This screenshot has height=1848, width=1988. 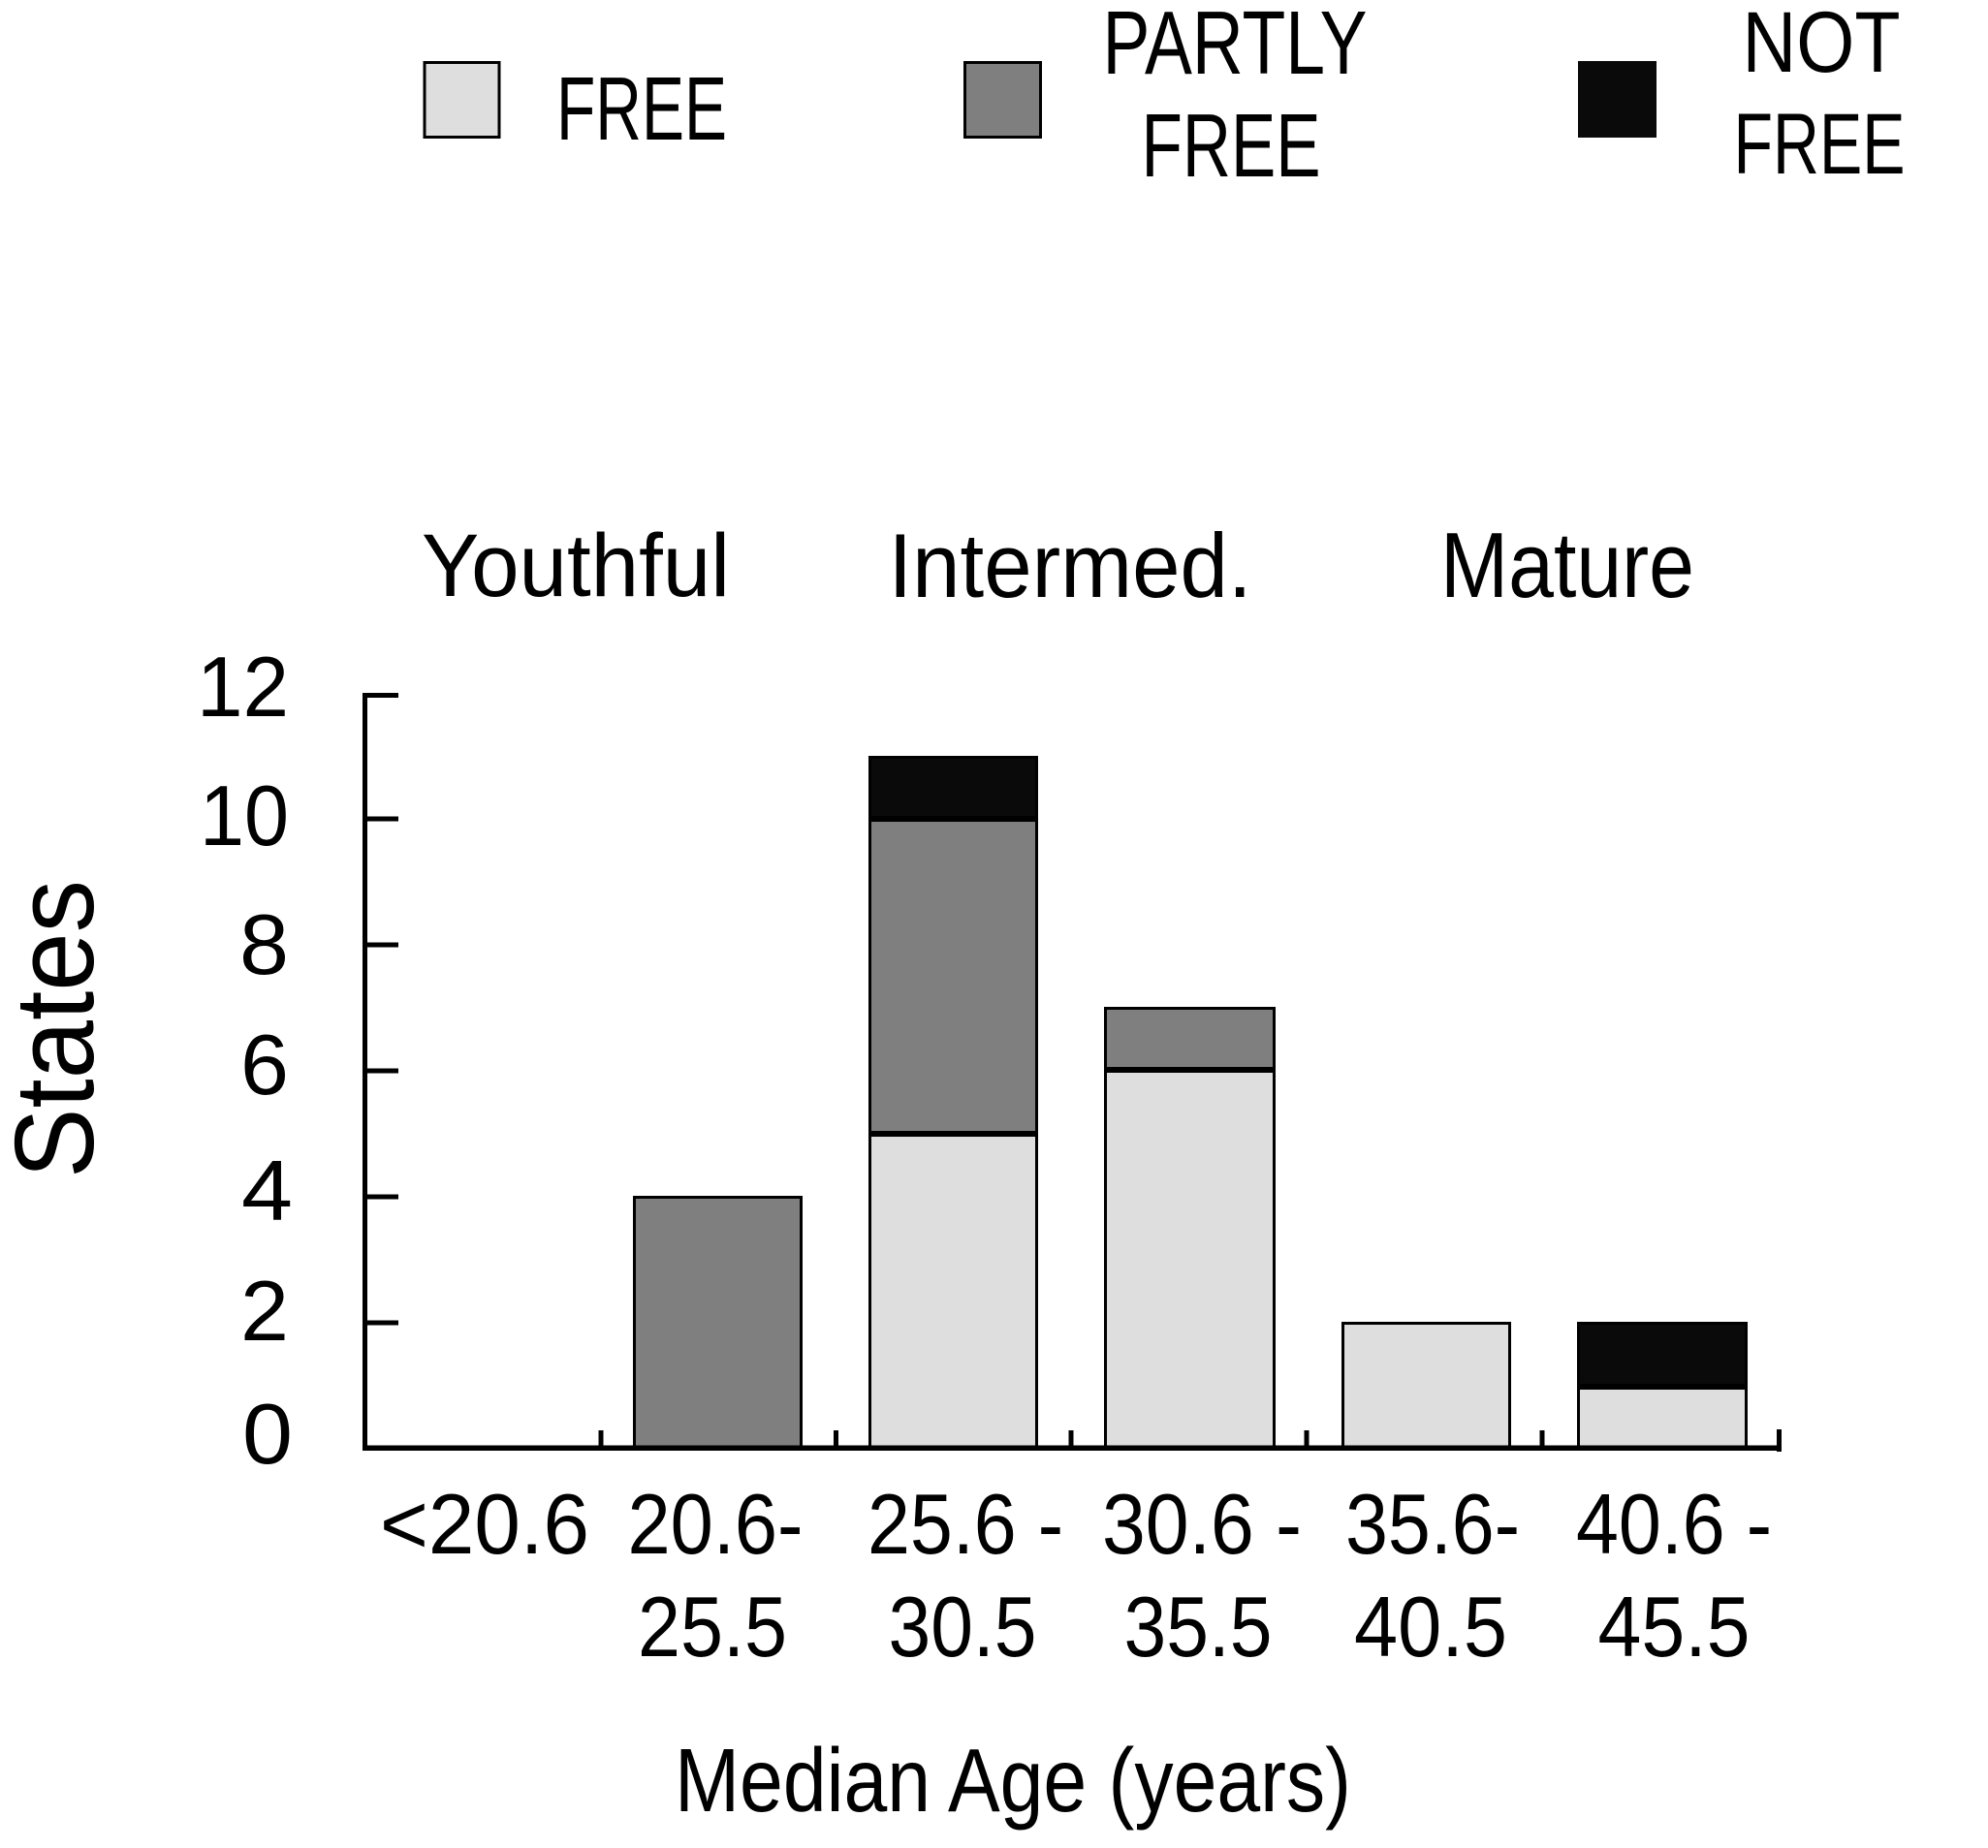 I want to click on svg-text: 25.5, so click(x=713, y=1627).